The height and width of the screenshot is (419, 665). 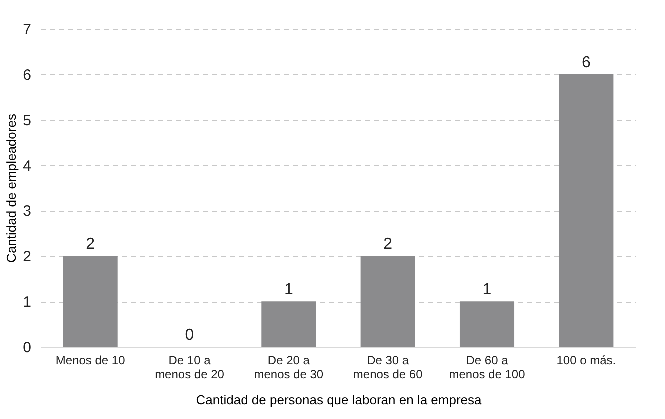 I want to click on x-tick-label: De 10 a menos de 20, so click(x=190, y=368).